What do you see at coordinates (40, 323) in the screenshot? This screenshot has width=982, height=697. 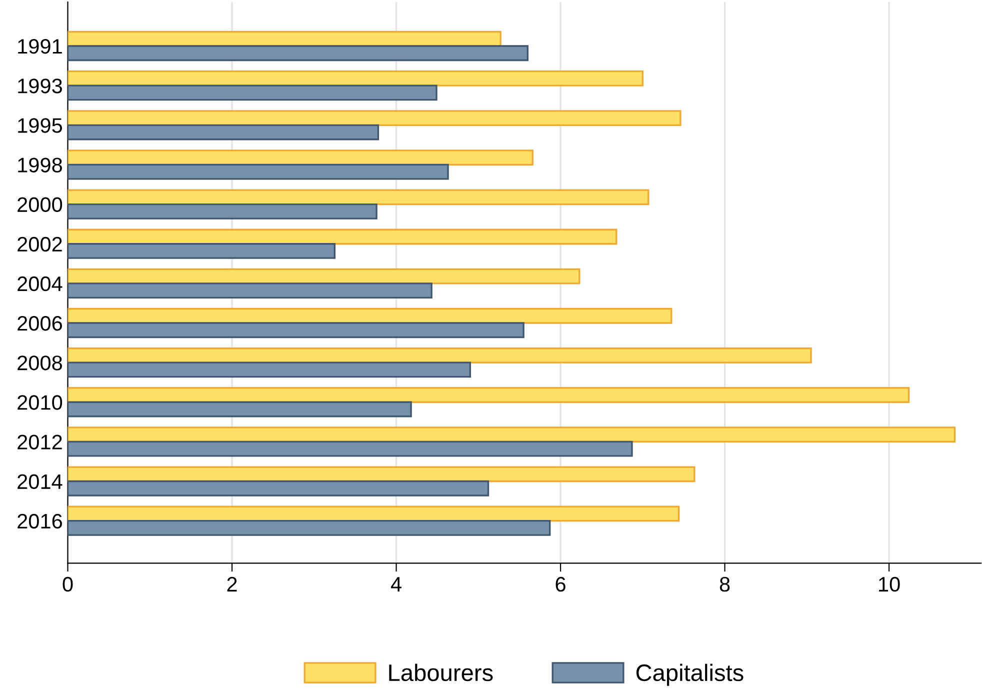 I see `y-tick-label: 2006` at bounding box center [40, 323].